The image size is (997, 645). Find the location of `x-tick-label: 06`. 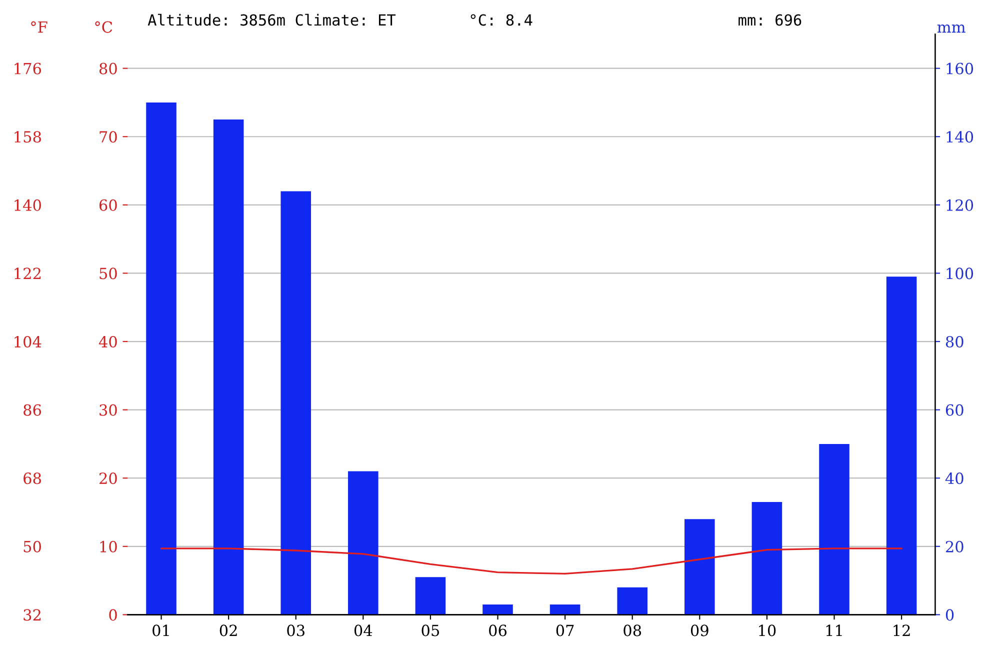

x-tick-label: 06 is located at coordinates (498, 630).